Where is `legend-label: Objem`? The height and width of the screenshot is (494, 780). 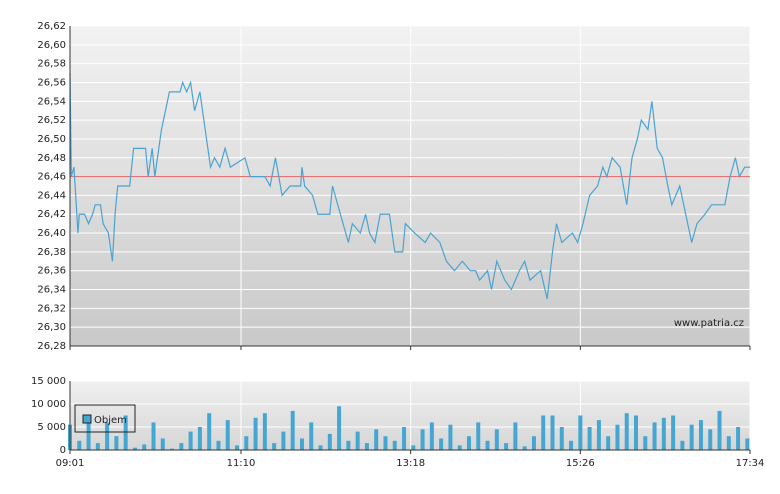 legend-label: Objem is located at coordinates (110, 420).